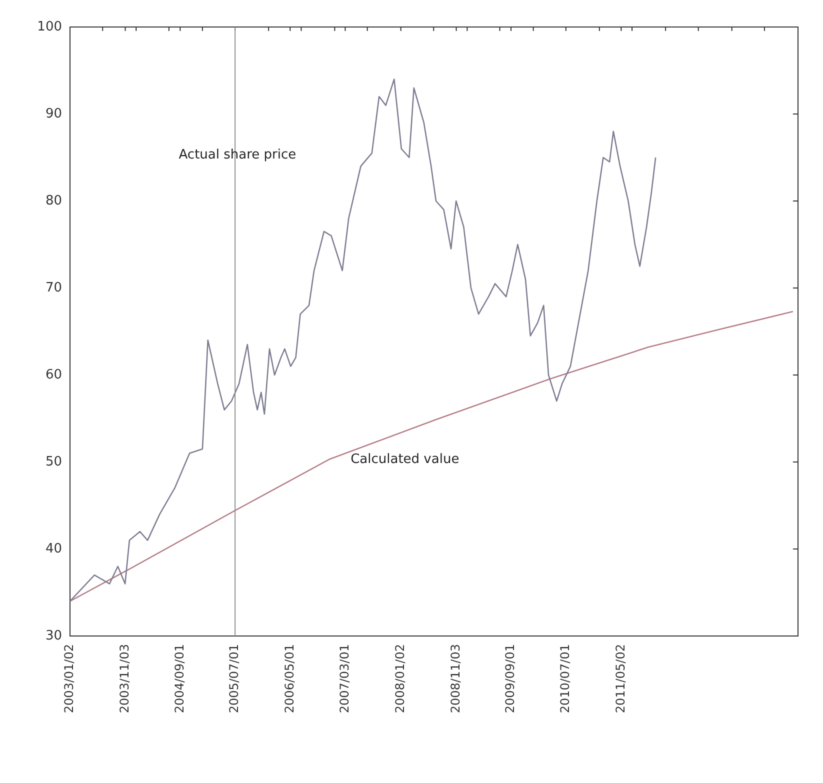 The image size is (823, 783). What do you see at coordinates (69, 679) in the screenshot?
I see `x-tick-label: 2003/01/02` at bounding box center [69, 679].